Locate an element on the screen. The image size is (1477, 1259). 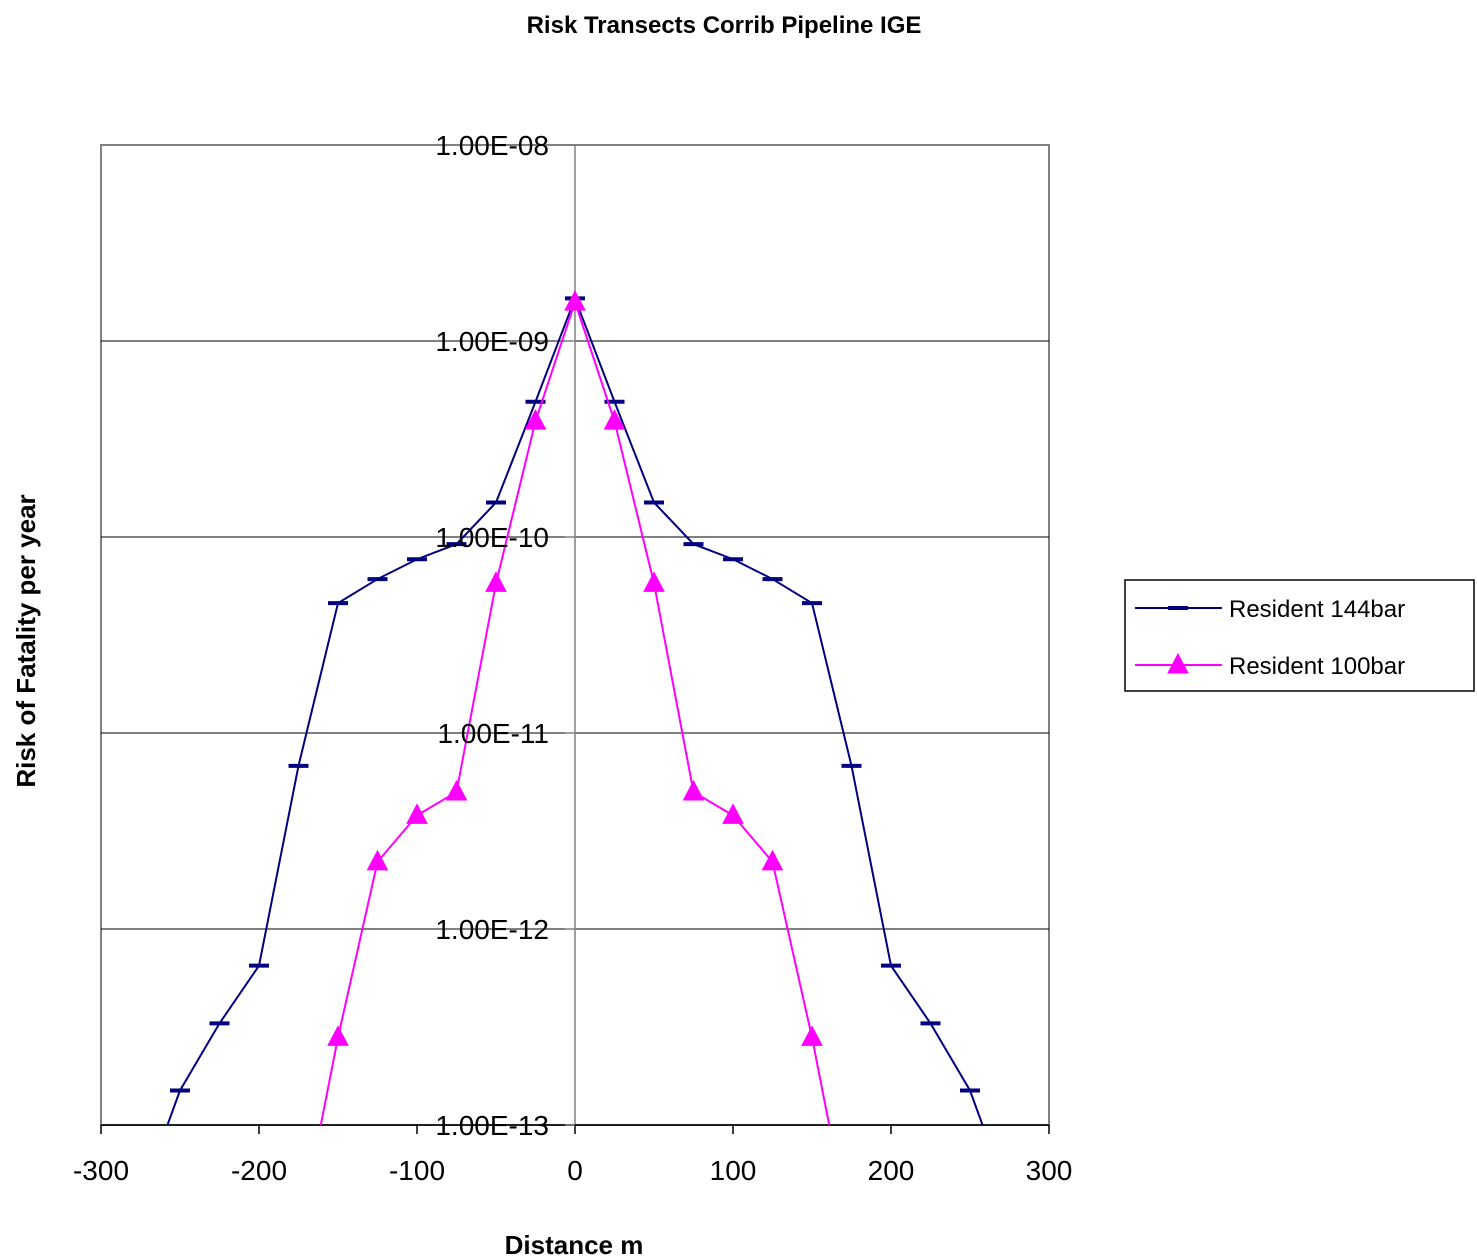
x-tick-label: -200 is located at coordinates (259, 1170).